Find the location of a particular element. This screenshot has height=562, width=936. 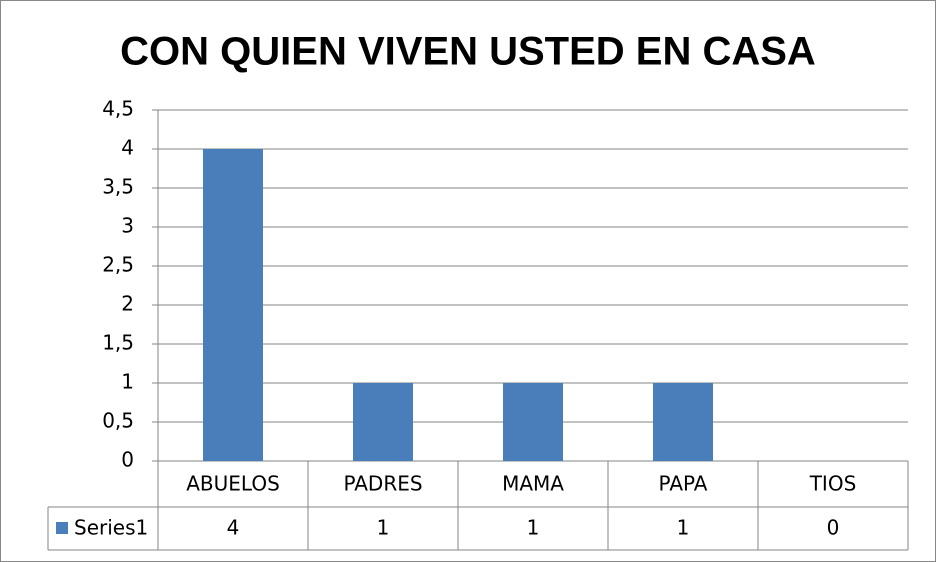

y-tick-label: 1 is located at coordinates (127, 382).